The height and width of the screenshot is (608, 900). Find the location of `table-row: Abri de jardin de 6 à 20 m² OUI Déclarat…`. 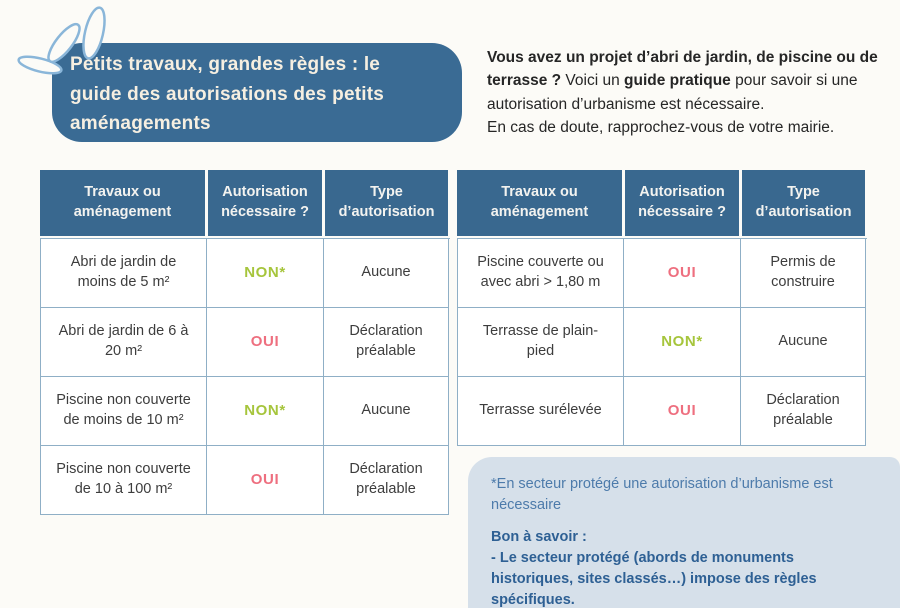

table-row: Abri de jardin de 6 à 20 m² OUI Déclarat… is located at coordinates (245, 342).